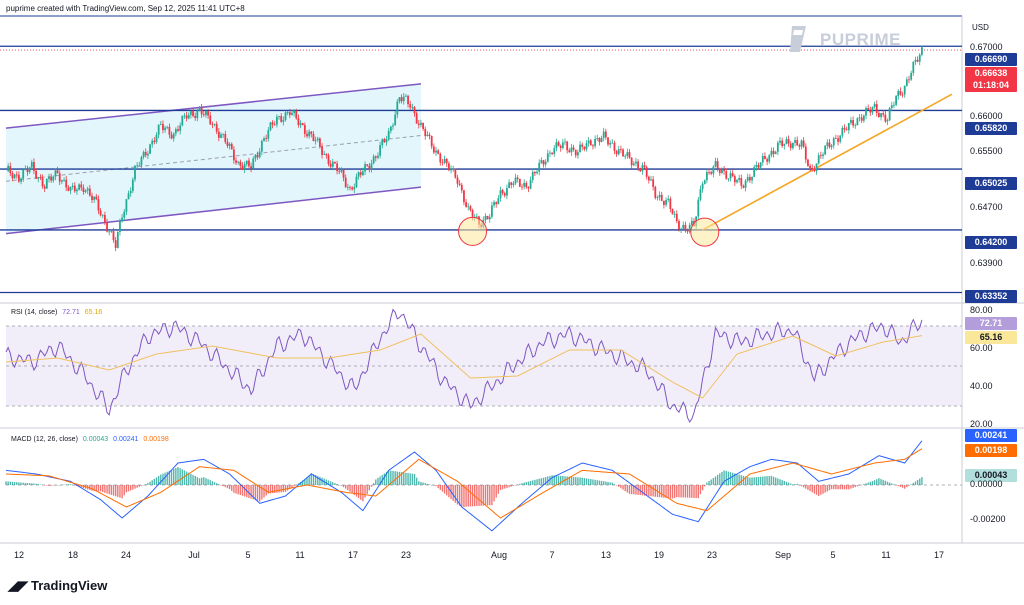 The width and height of the screenshot is (1024, 605). Describe the element at coordinates (981, 386) in the screenshot. I see `rsi-tick: 40.00` at that location.